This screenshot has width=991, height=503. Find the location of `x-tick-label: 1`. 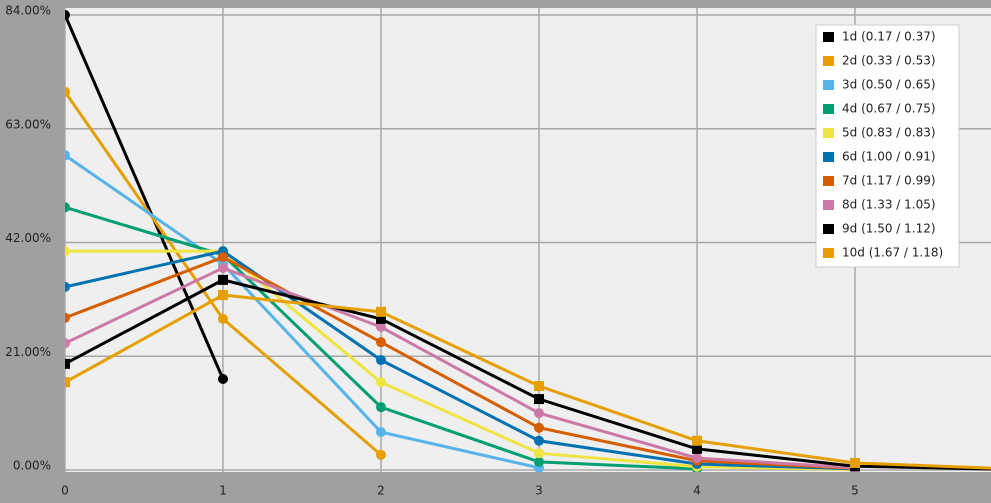

x-tick-label: 1 is located at coordinates (223, 491).